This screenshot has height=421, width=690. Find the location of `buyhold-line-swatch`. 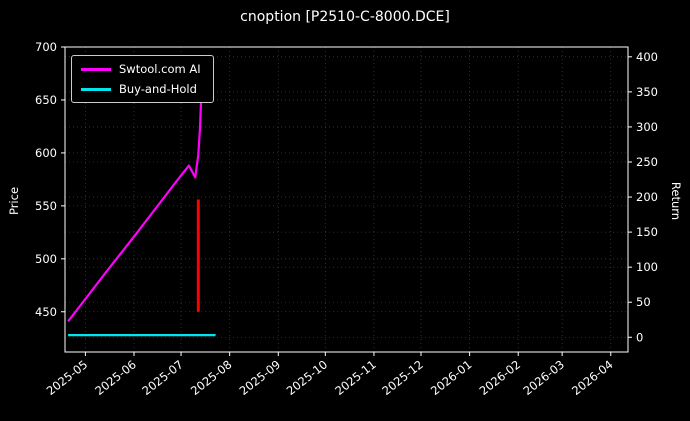

buyhold-line-swatch is located at coordinates (96, 89).